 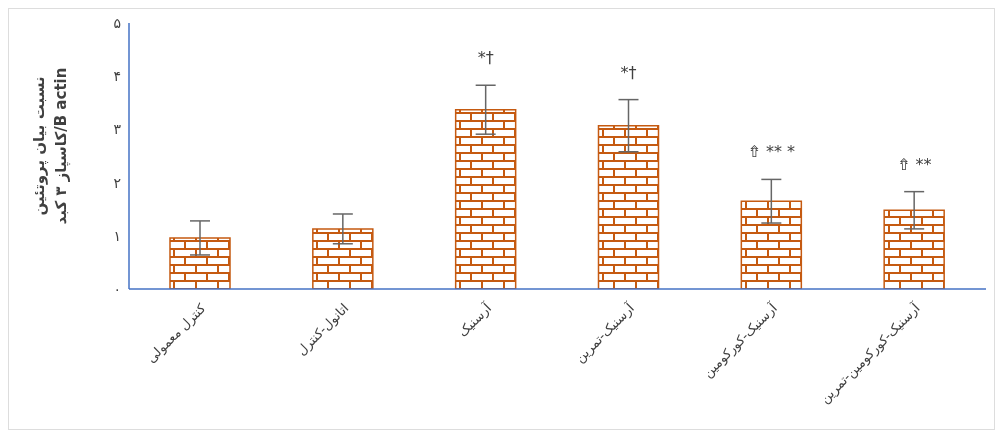 What do you see at coordinates (176, 333) in the screenshot?
I see `x-tick-label: کنترل معمولی` at bounding box center [176, 333].